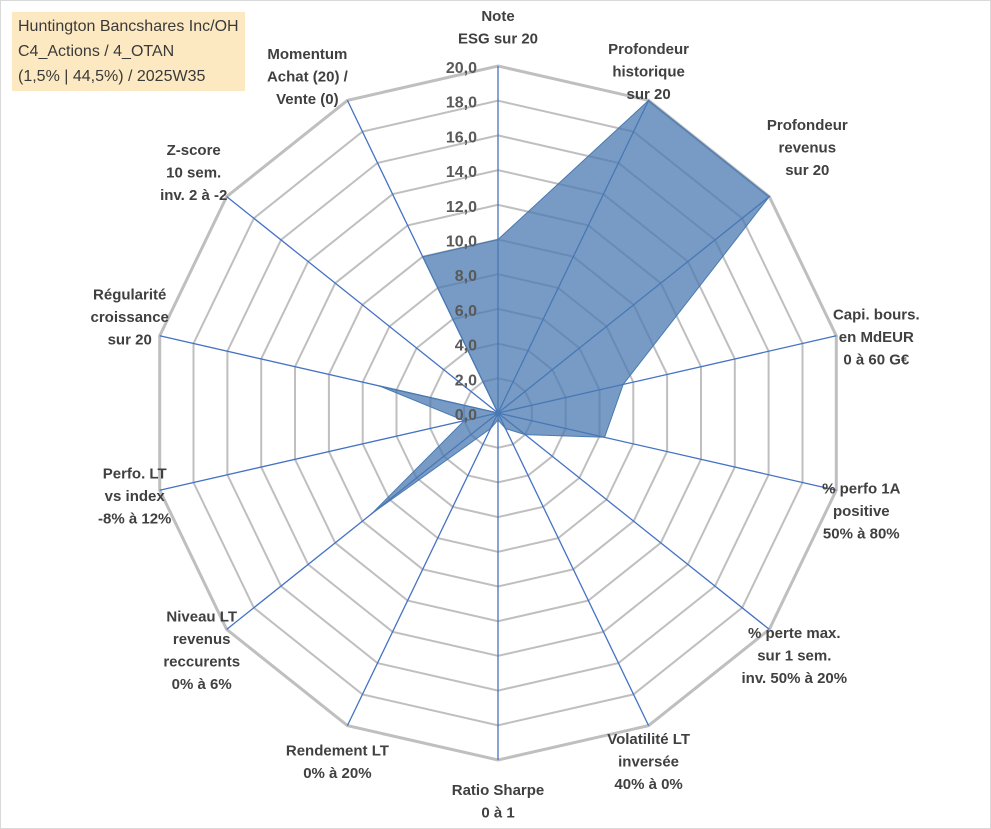  Describe the element at coordinates (497, 812) in the screenshot. I see `axis-label-line: 0 à 1` at that location.